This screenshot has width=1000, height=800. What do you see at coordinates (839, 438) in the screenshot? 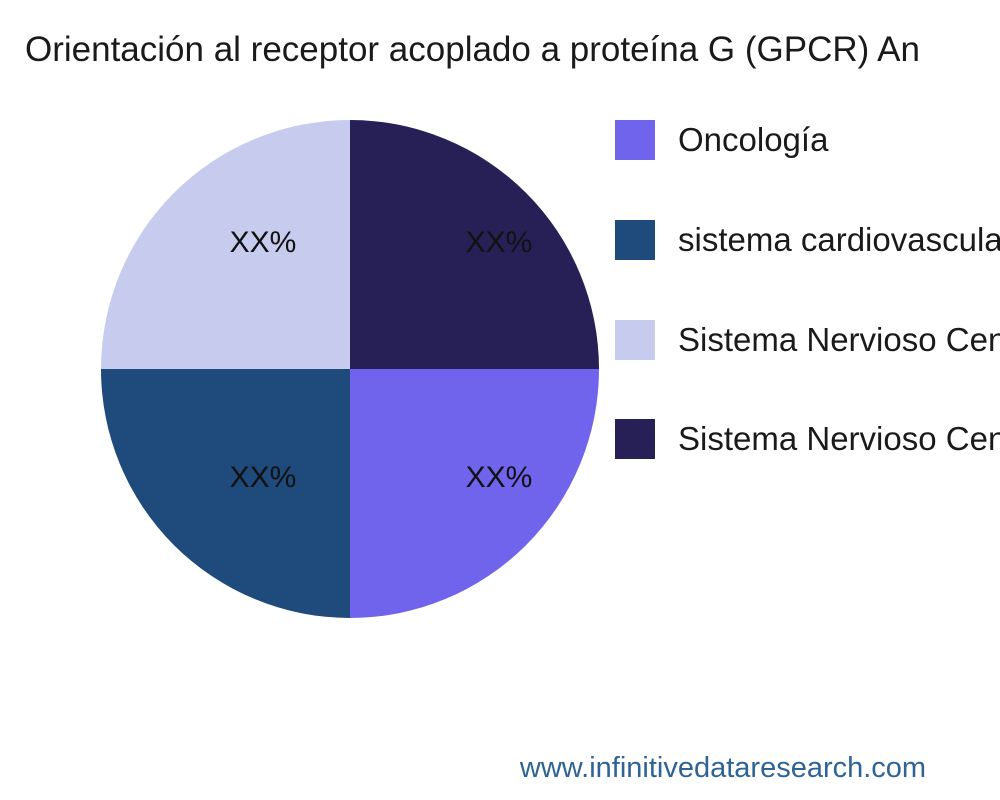
I see `legend-label-sistema-nervioso-central-dark: Sistema Nervioso Cen` at bounding box center [839, 438].